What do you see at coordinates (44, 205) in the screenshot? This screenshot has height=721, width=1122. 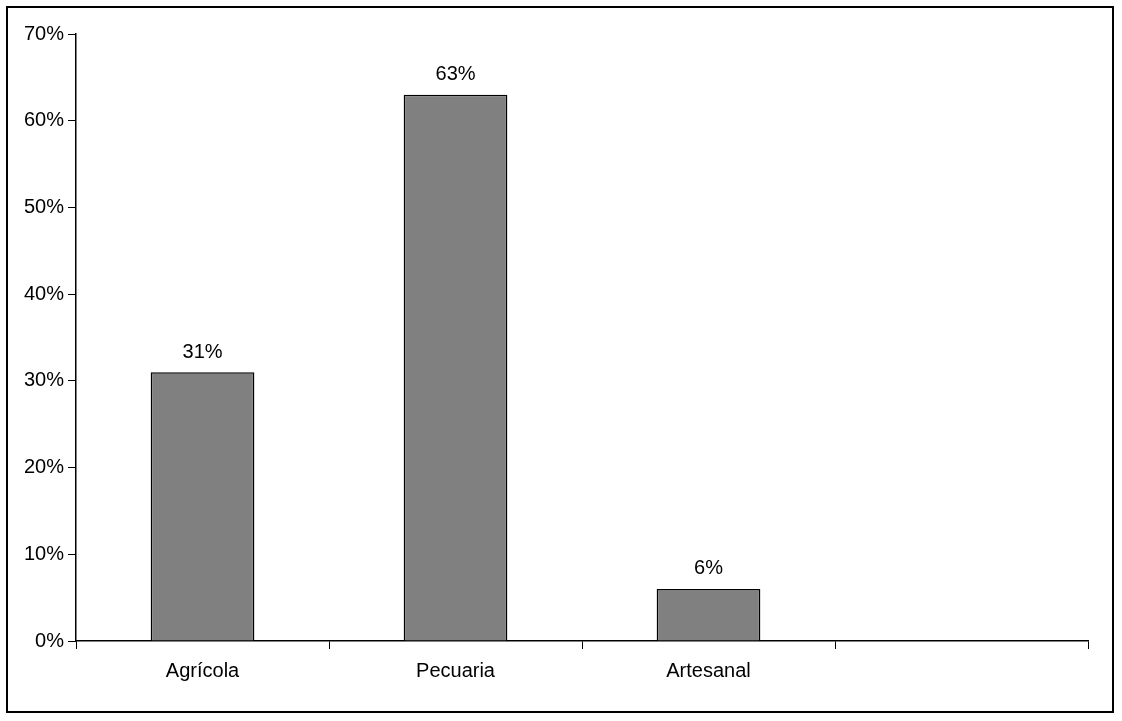 I see `y-tick-label: 50%` at bounding box center [44, 205].